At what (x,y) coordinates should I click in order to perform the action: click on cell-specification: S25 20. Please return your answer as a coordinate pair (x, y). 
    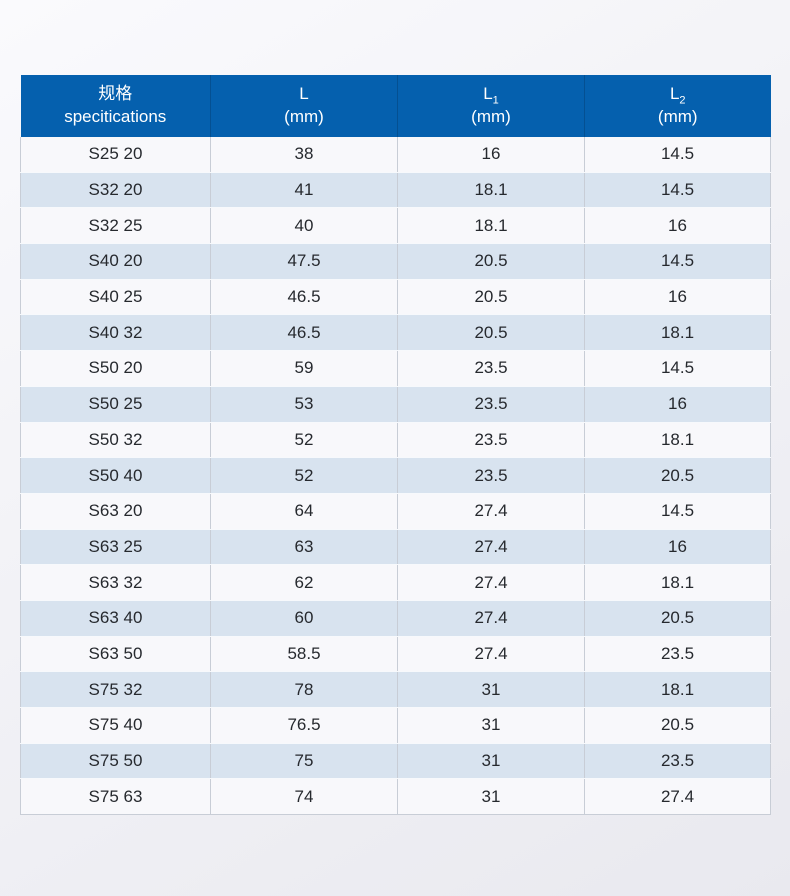
    Looking at the image, I should click on (115, 155).